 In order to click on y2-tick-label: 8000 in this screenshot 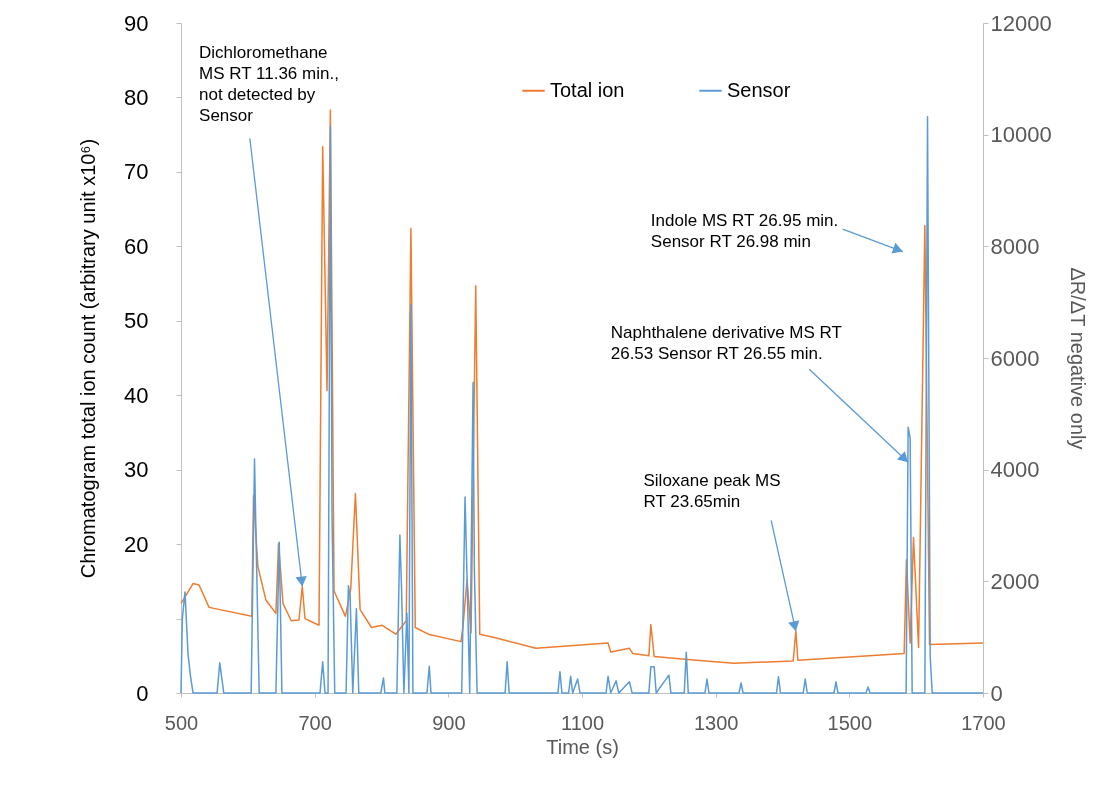, I will do `click(1015, 246)`.